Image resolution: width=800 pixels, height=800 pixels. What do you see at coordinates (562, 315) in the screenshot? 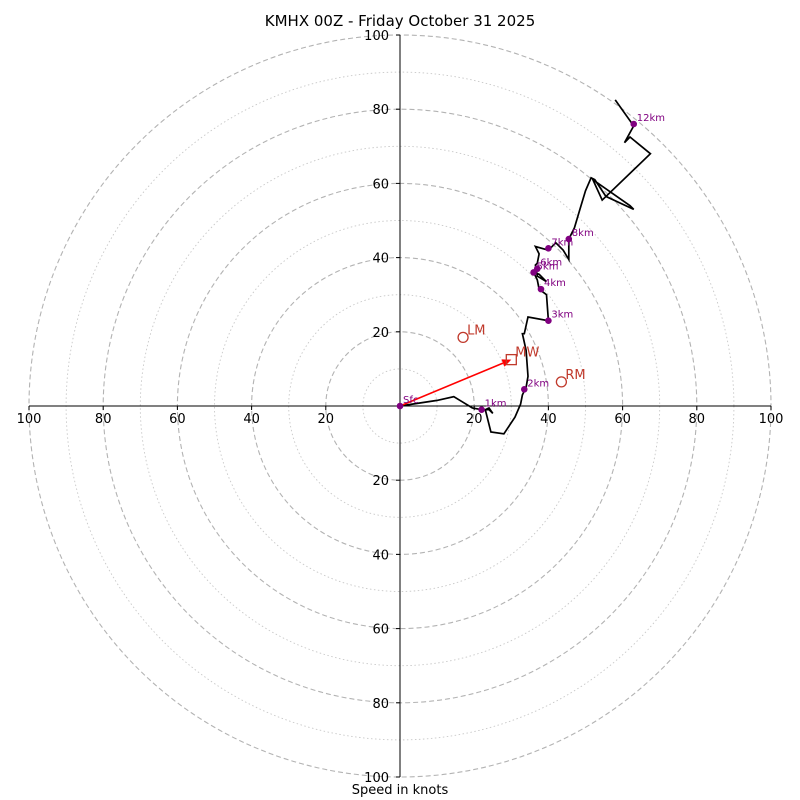
I see `height-label-3km: 3km` at bounding box center [562, 315].